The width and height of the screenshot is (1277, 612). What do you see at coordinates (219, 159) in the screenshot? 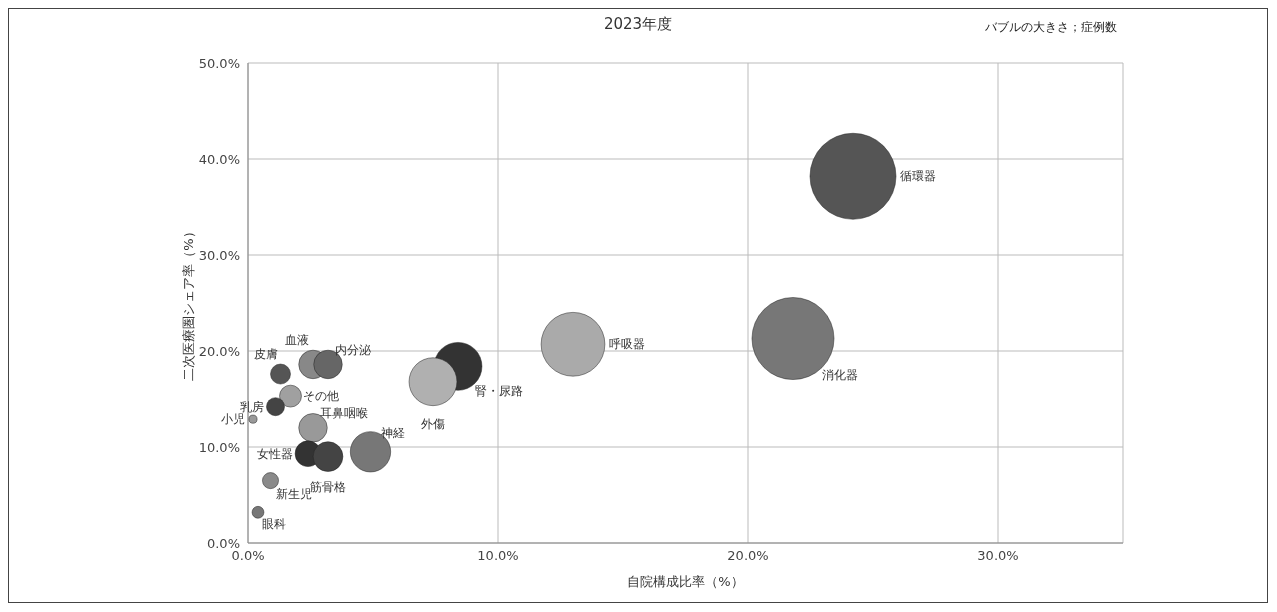
I see `y-tick-label: 40.0%` at bounding box center [219, 159].